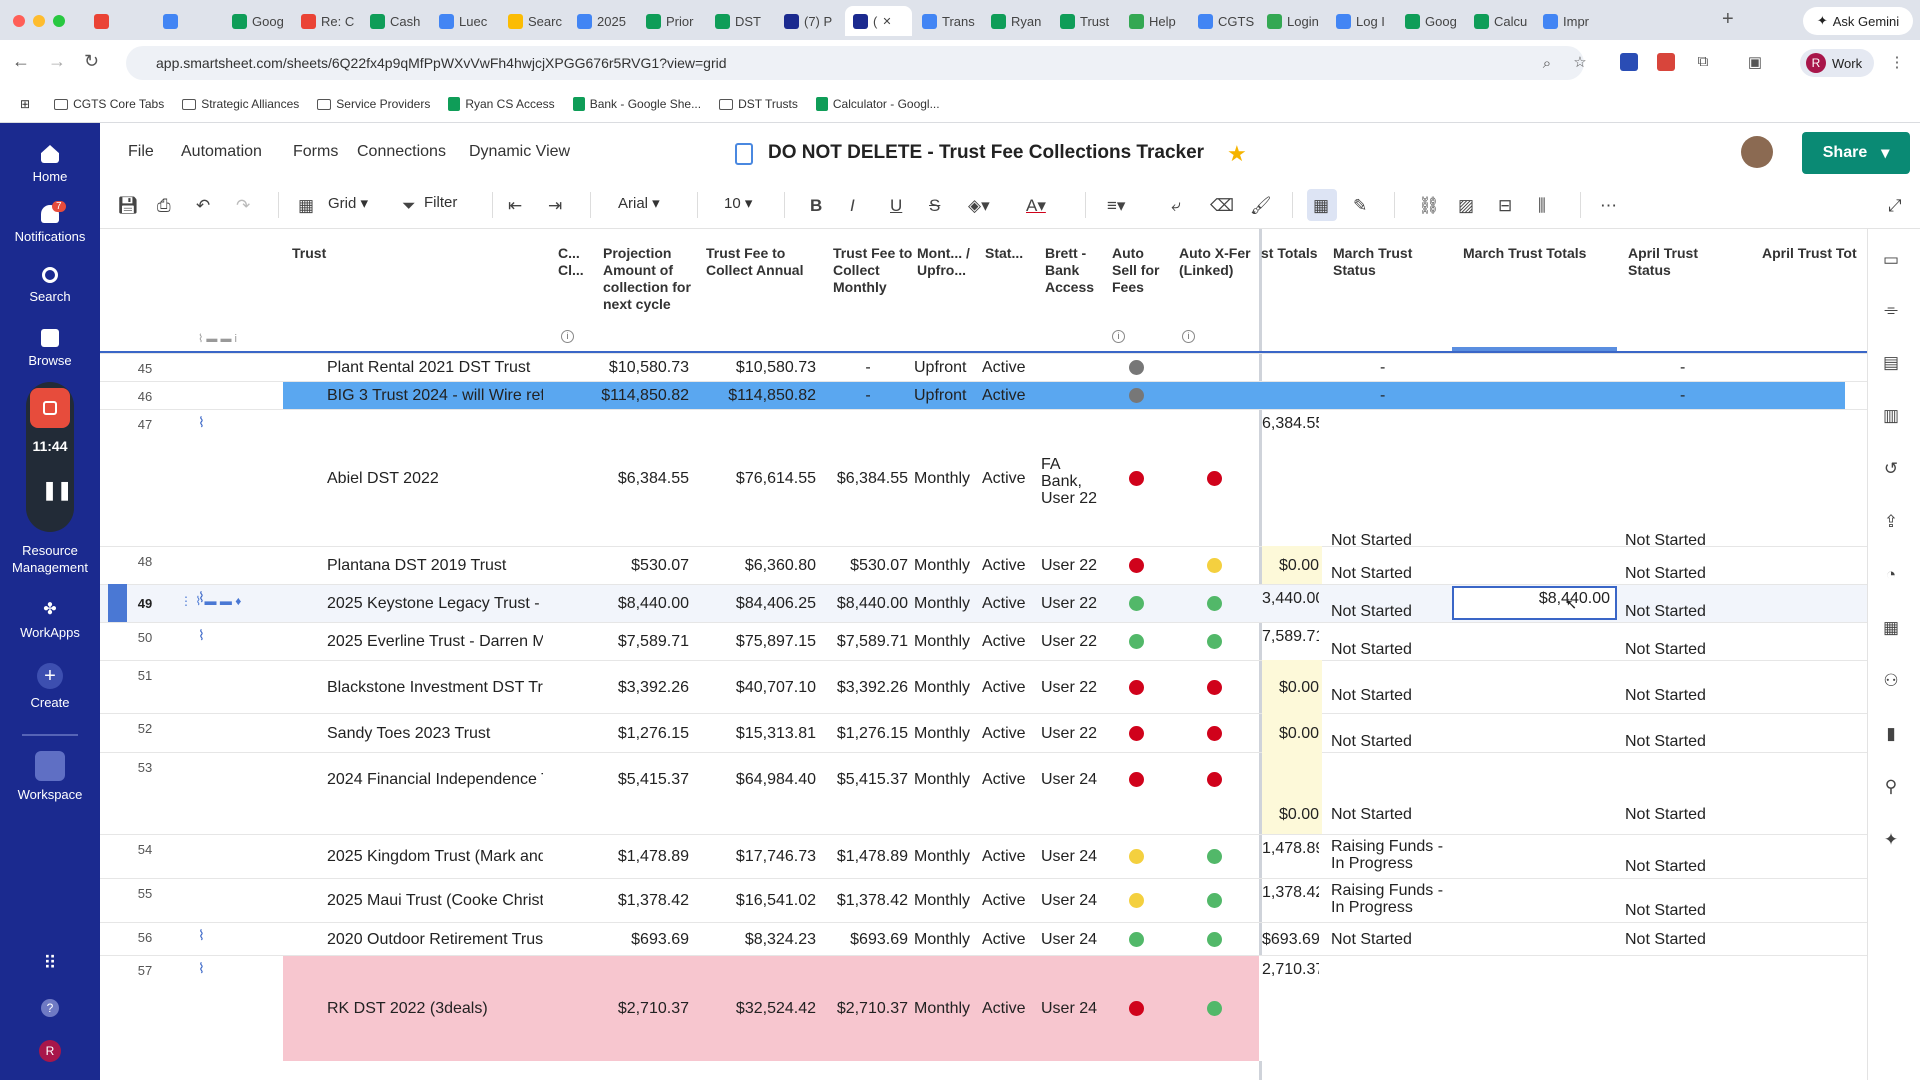 Image resolution: width=1920 pixels, height=1080 pixels. Describe the element at coordinates (775, 478) in the screenshot. I see `fee-annual-cell: $76,614.55` at that location.